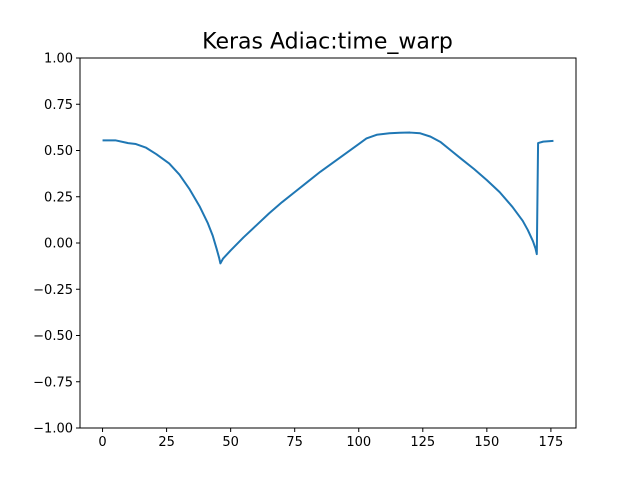 This screenshot has width=640, height=480. I want to click on x-tick-label: 25, so click(166, 442).